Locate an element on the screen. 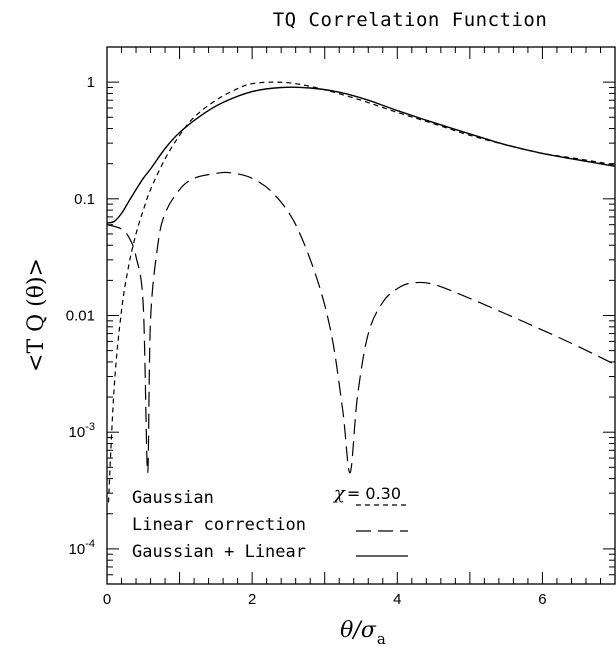  x-axis-label: θ/σa is located at coordinates (363, 633).